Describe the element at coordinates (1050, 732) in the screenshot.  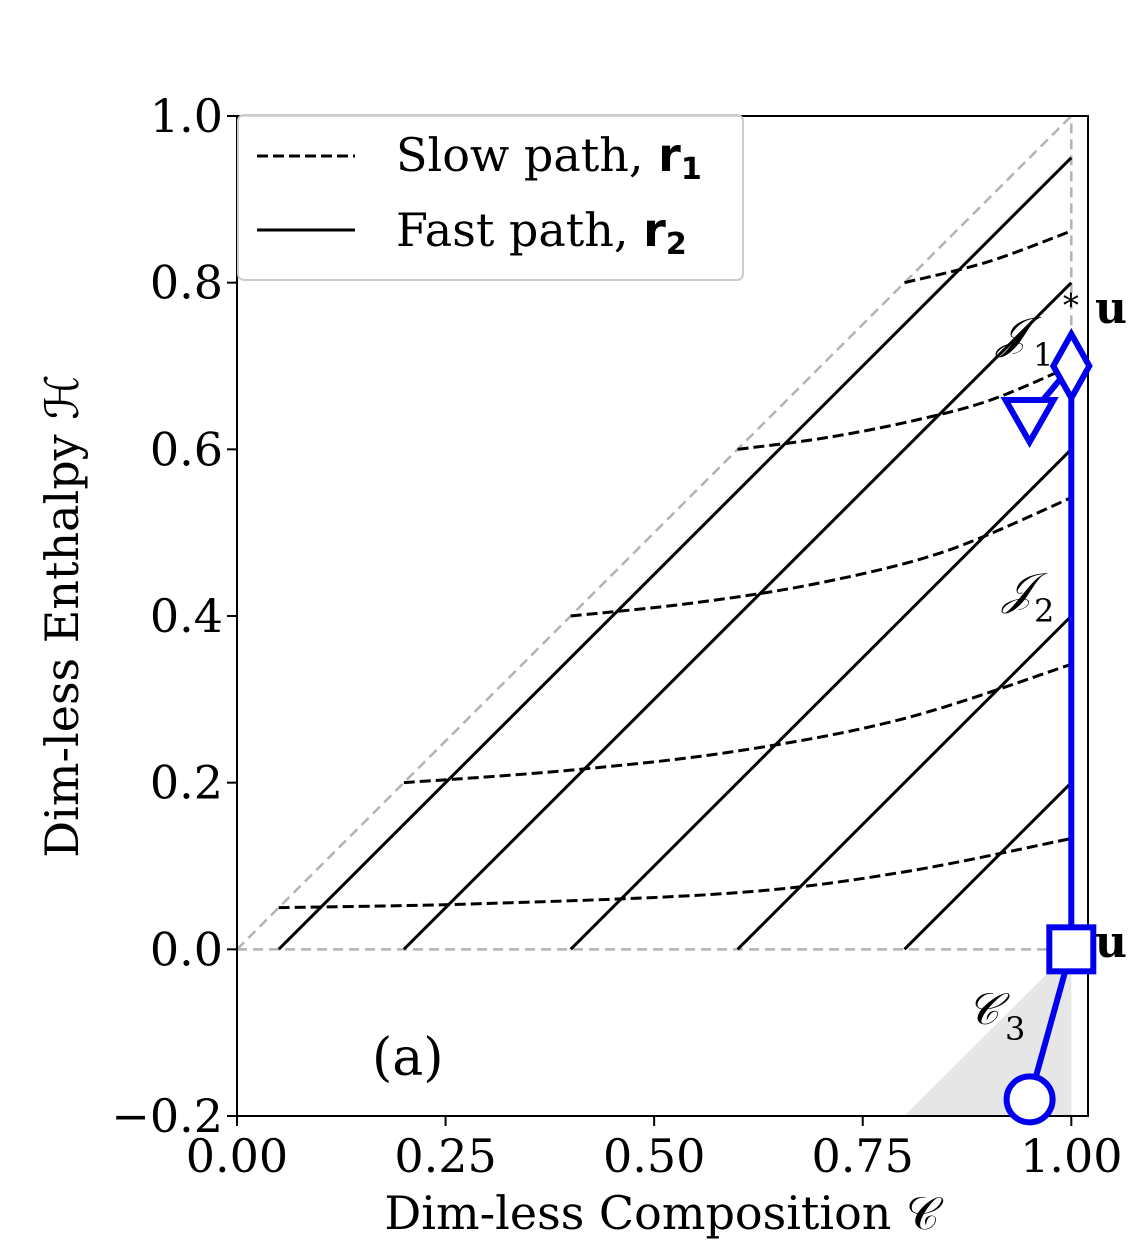
I see `blue-trajectory` at that location.